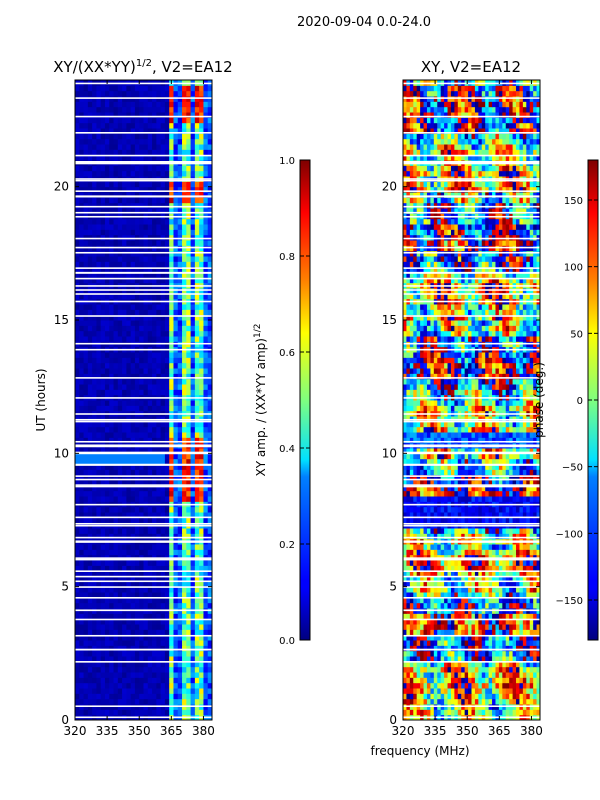  Describe the element at coordinates (41, 399) in the screenshot. I see `amp-y-axis-label: UT (hours)` at that location.